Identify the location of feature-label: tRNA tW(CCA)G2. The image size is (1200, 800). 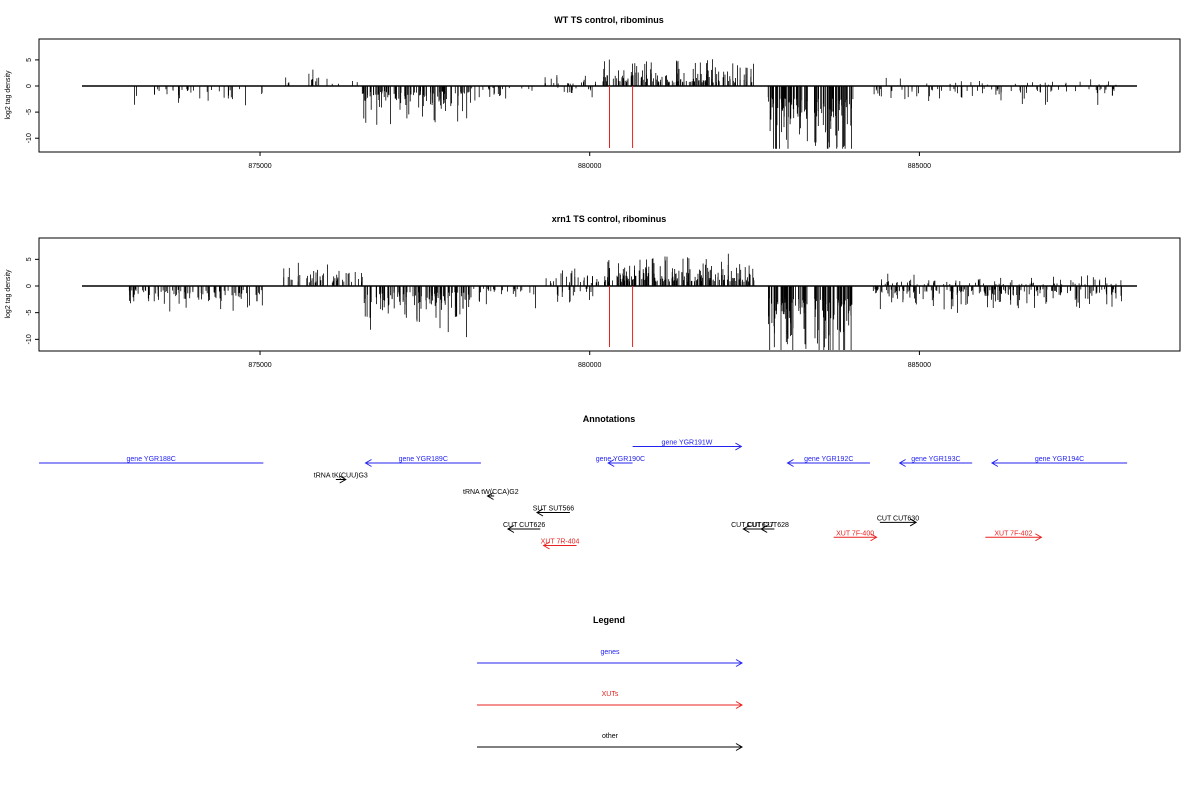
(491, 492).